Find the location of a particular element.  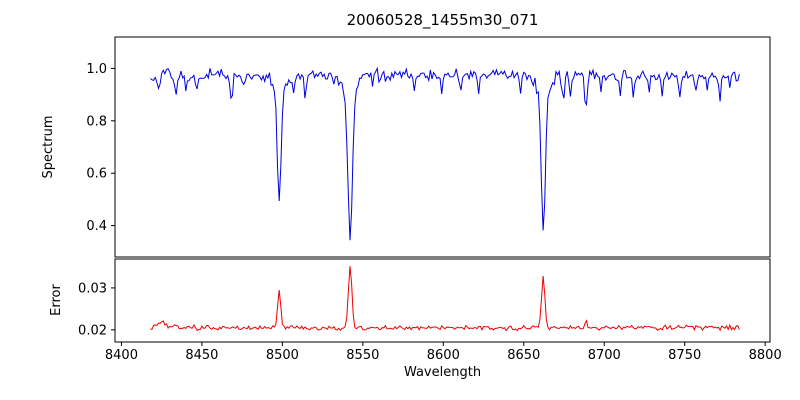

y-tick-label: 0.8 is located at coordinates (96, 121).